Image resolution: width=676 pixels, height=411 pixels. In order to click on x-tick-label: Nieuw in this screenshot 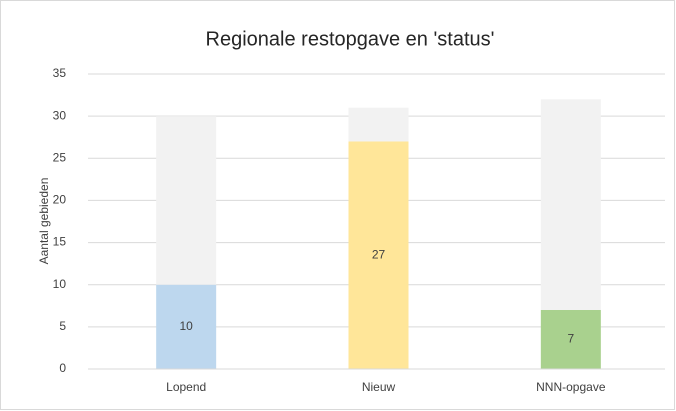, I will do `click(379, 387)`.